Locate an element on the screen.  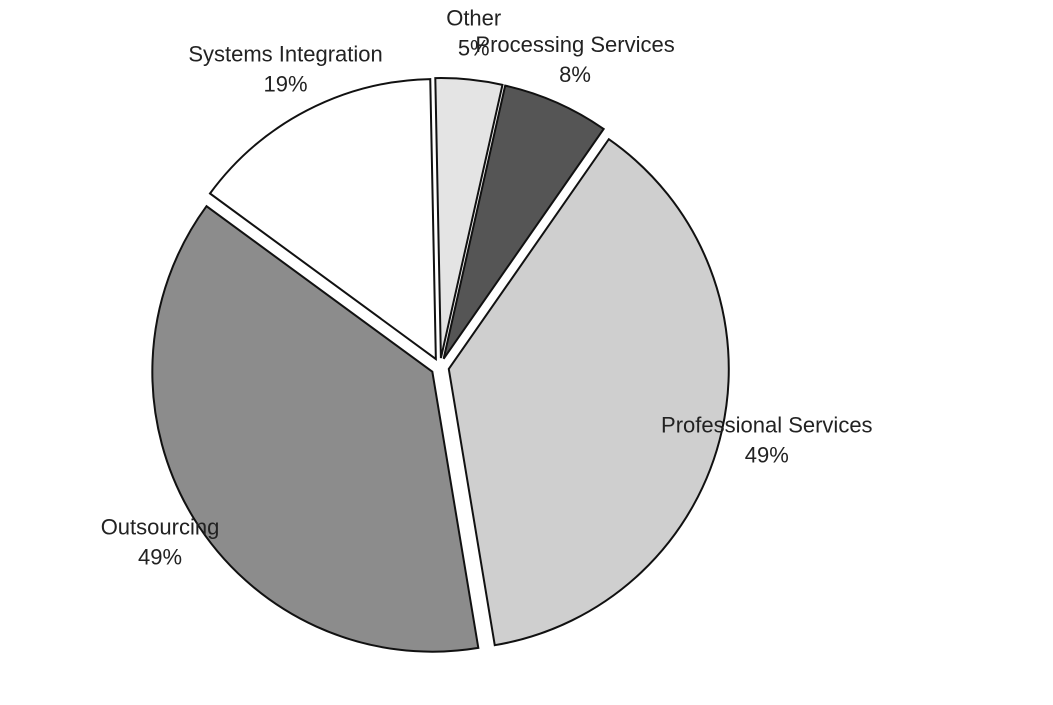
slice-label: Outsourcing is located at coordinates (160, 526).